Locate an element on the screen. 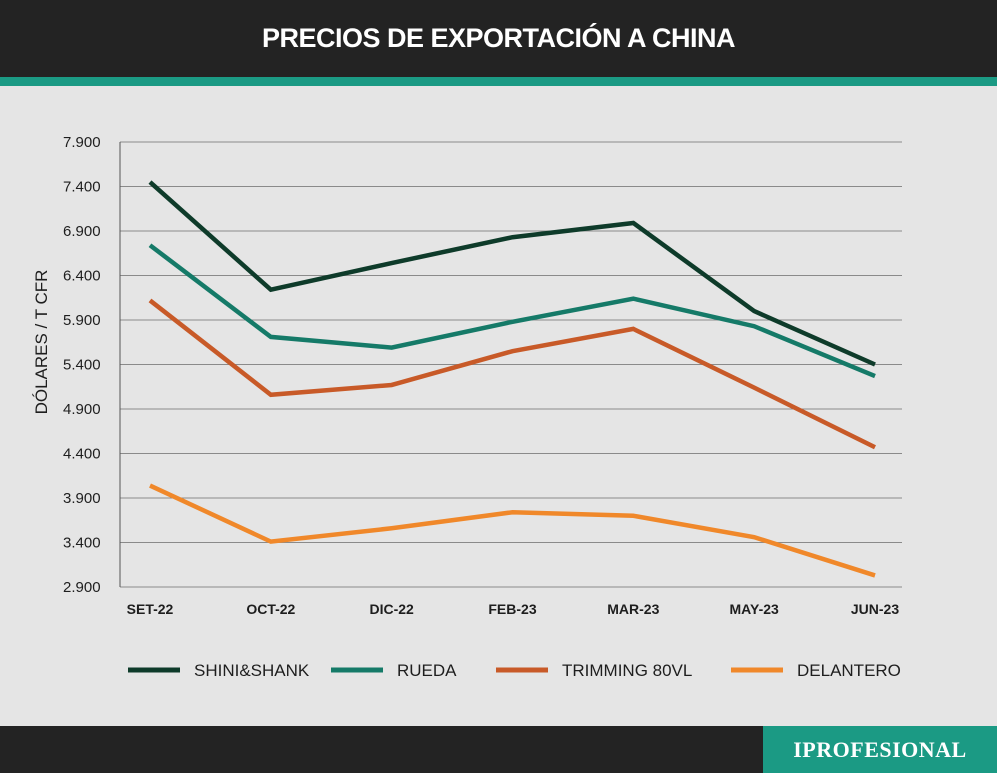 The height and width of the screenshot is (773, 997). series-line-delantero is located at coordinates (512, 530).